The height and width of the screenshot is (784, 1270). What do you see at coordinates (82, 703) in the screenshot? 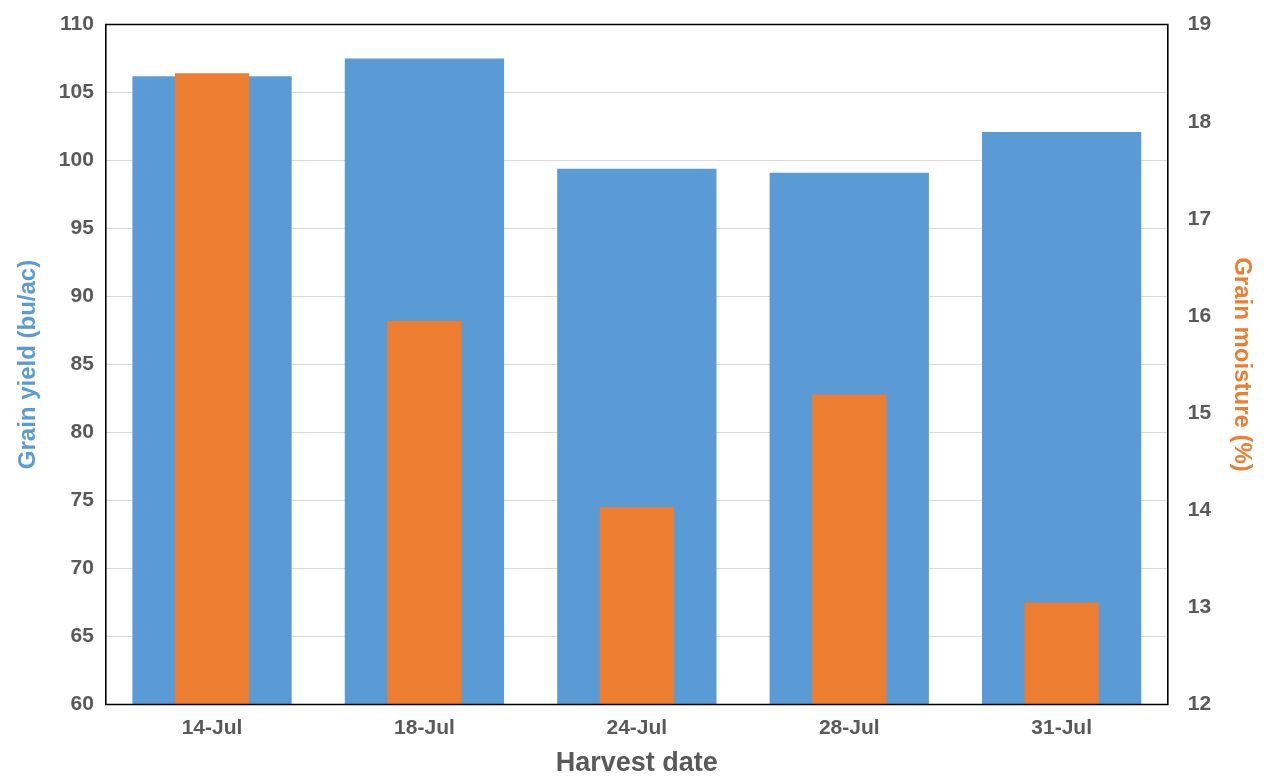
I see `y-tick-label: 60` at bounding box center [82, 703].